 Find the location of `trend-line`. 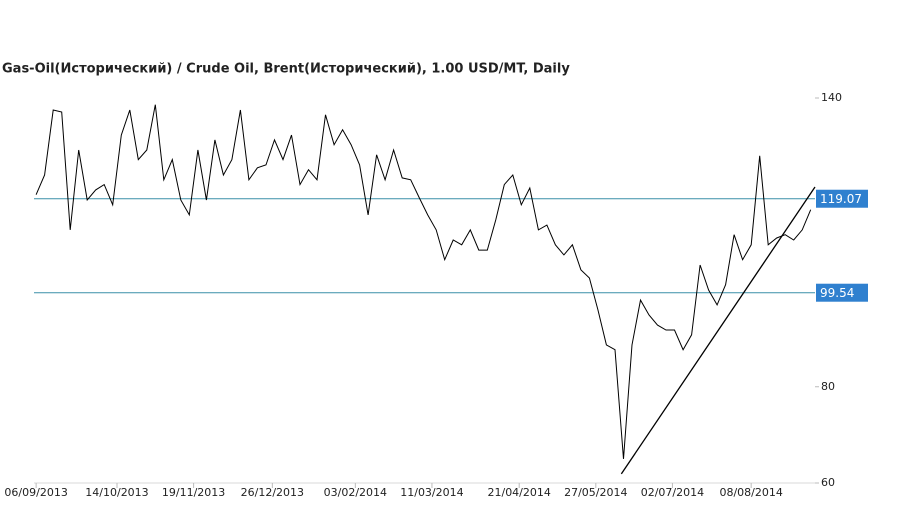

trend-line is located at coordinates (718, 330).